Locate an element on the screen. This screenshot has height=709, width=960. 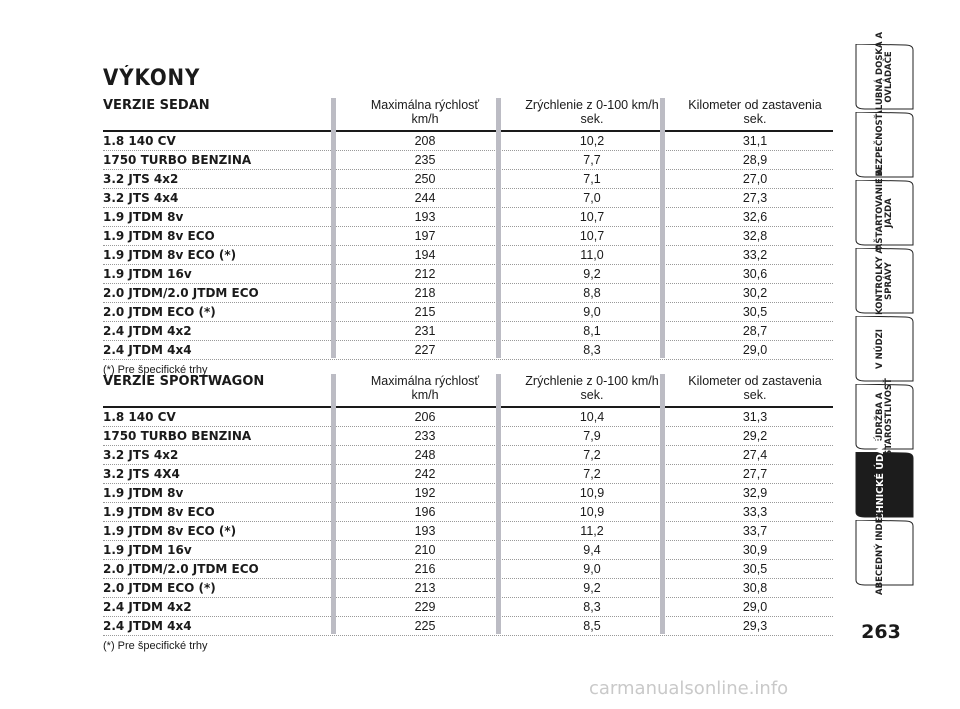
value-accel: 7,9 is located at coordinates (592, 436).